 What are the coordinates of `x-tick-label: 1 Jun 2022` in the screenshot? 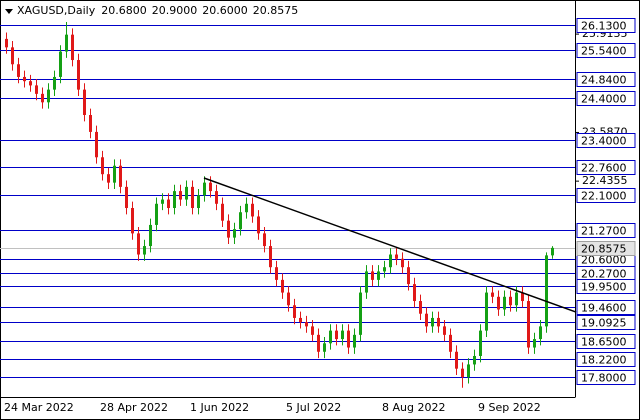 It's located at (219, 407).